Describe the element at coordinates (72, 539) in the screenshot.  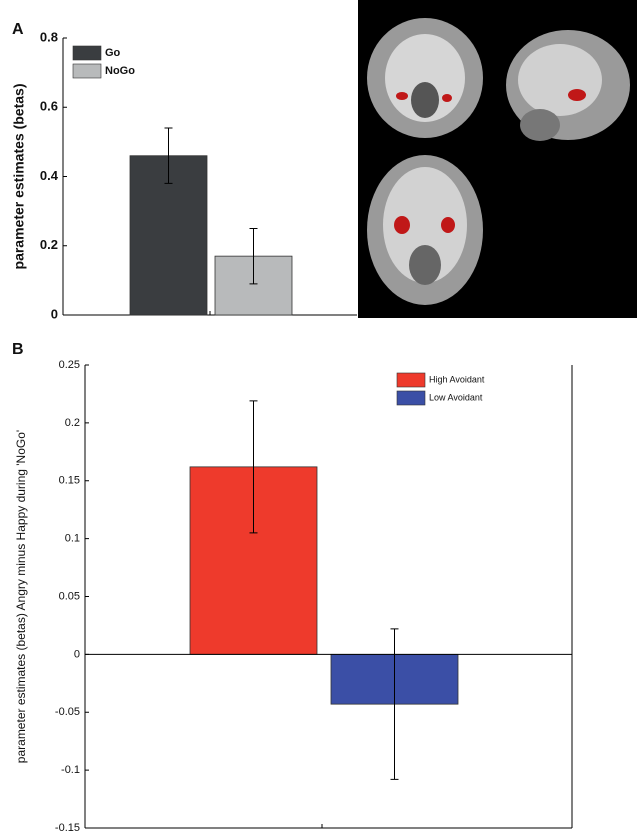
I see `y-tick-label: 0.1` at that location.